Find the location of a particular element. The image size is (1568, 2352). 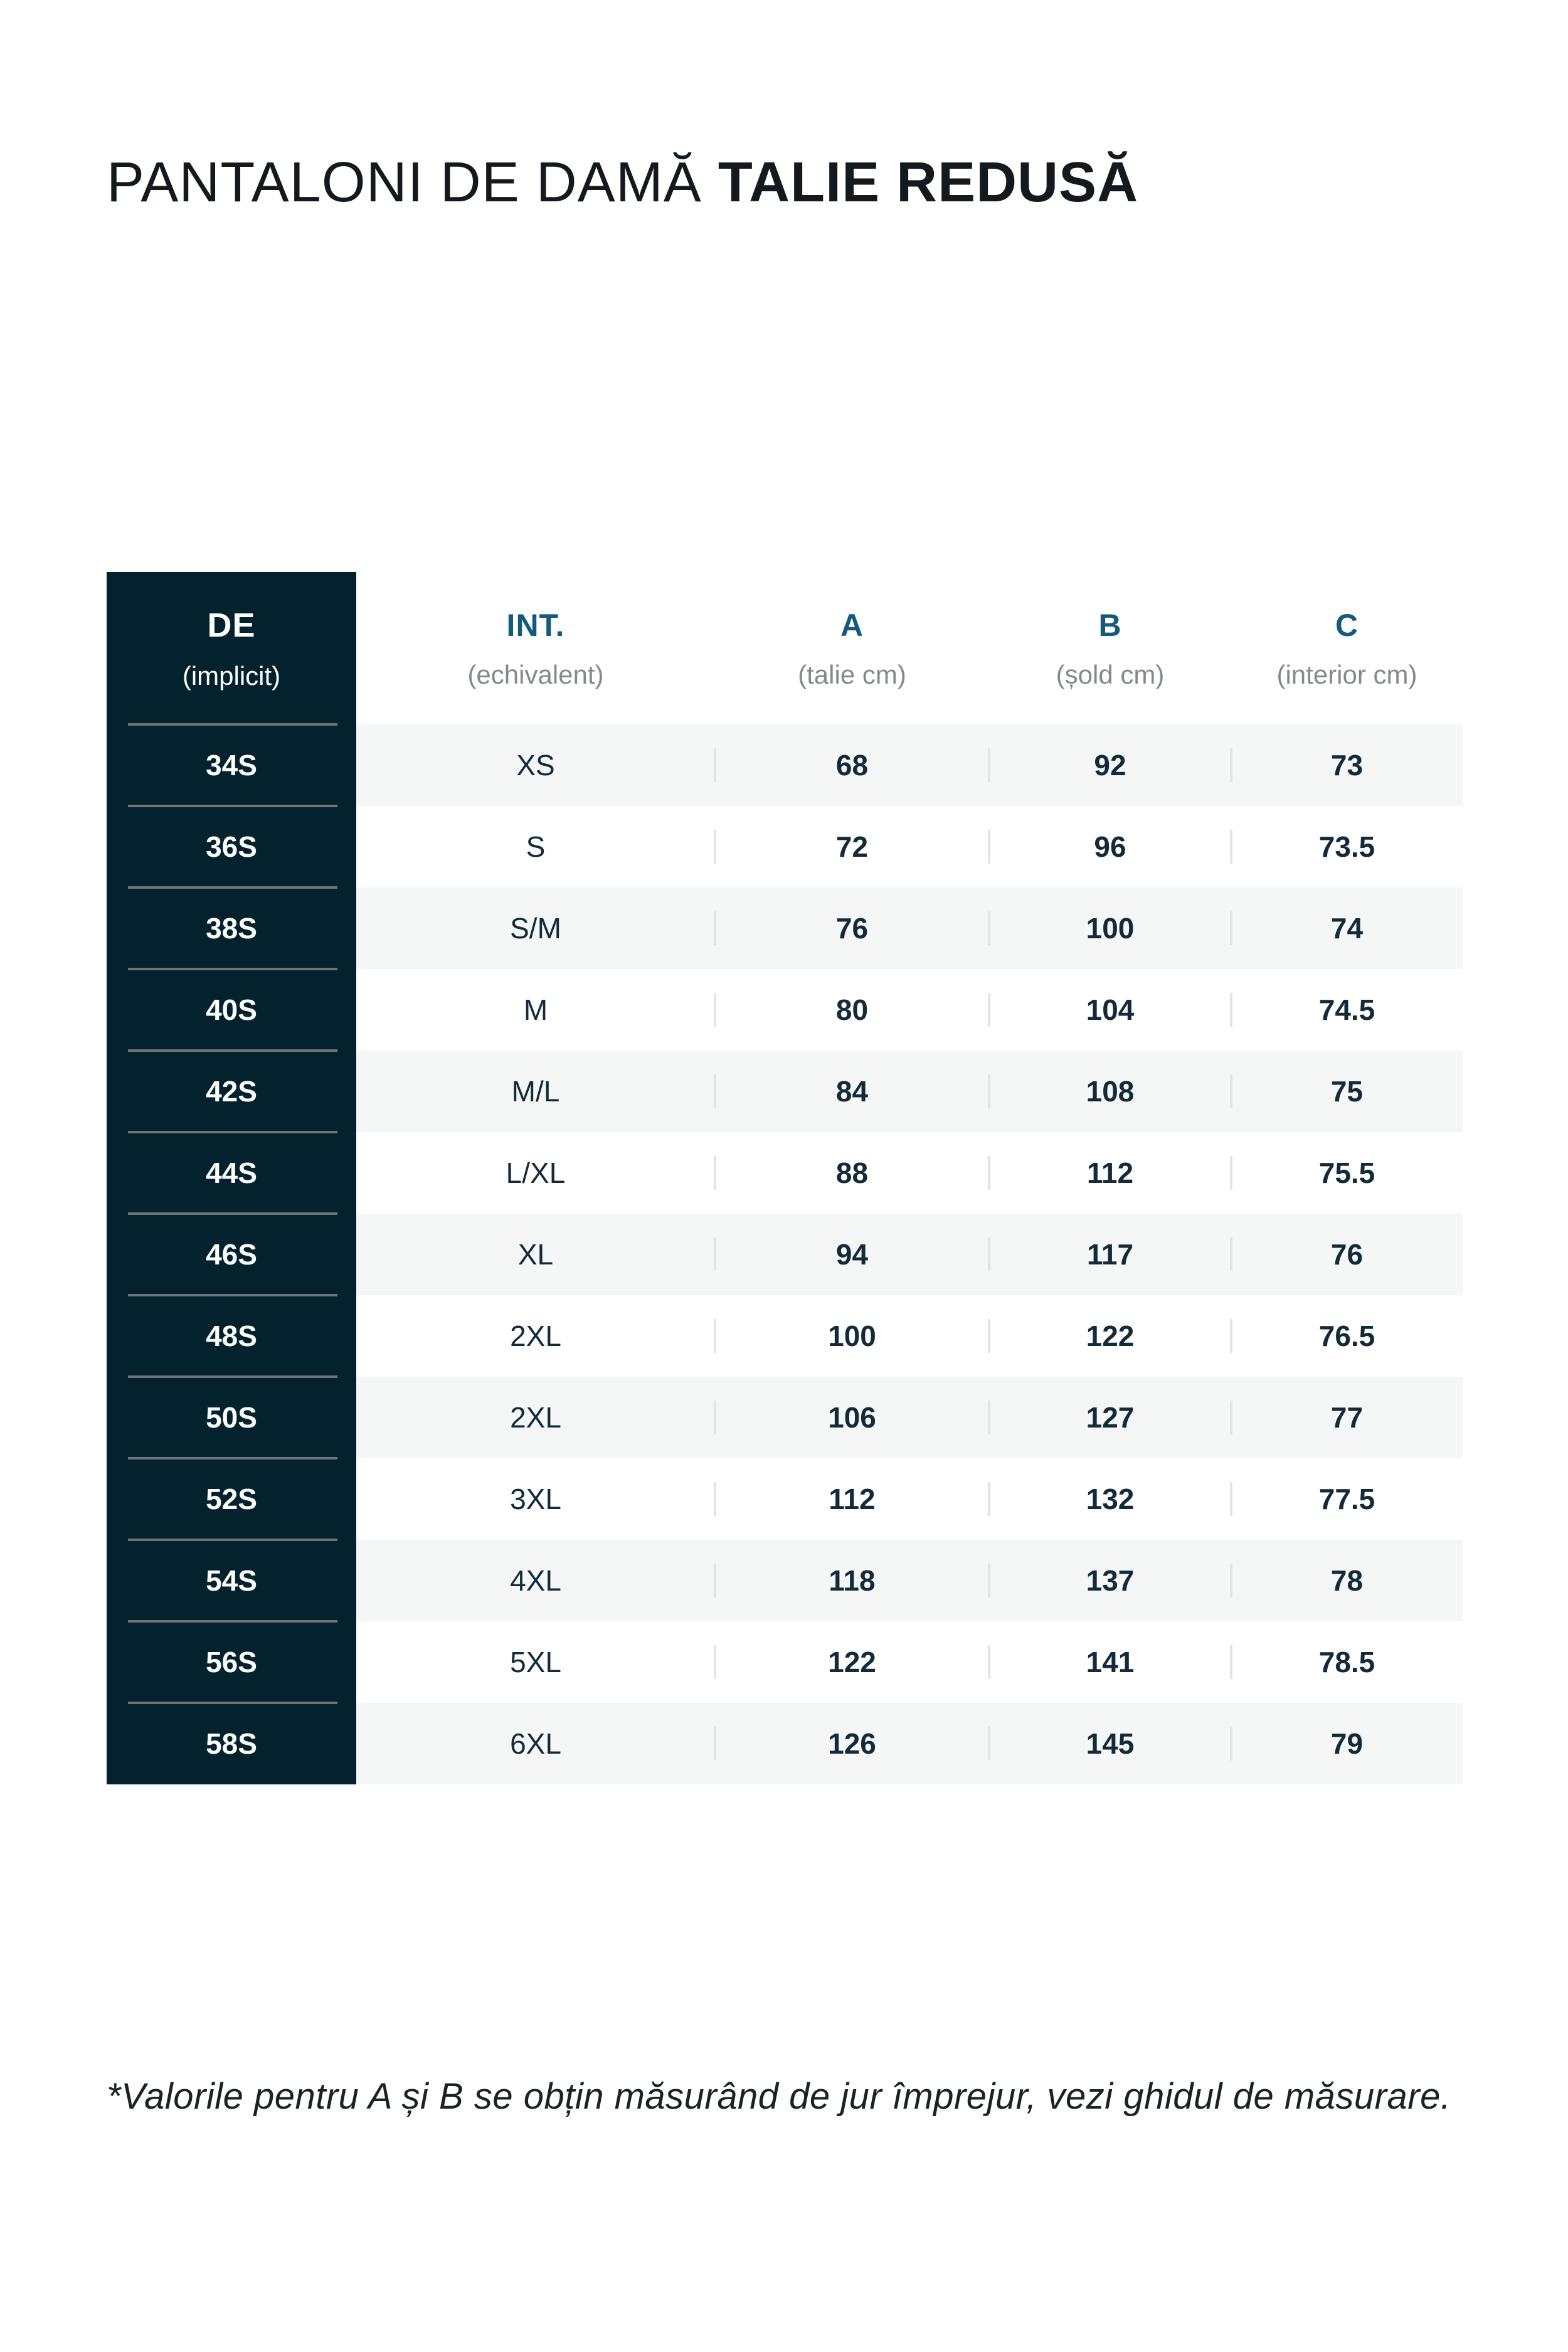

row-size-de: 38S is located at coordinates (231, 929).